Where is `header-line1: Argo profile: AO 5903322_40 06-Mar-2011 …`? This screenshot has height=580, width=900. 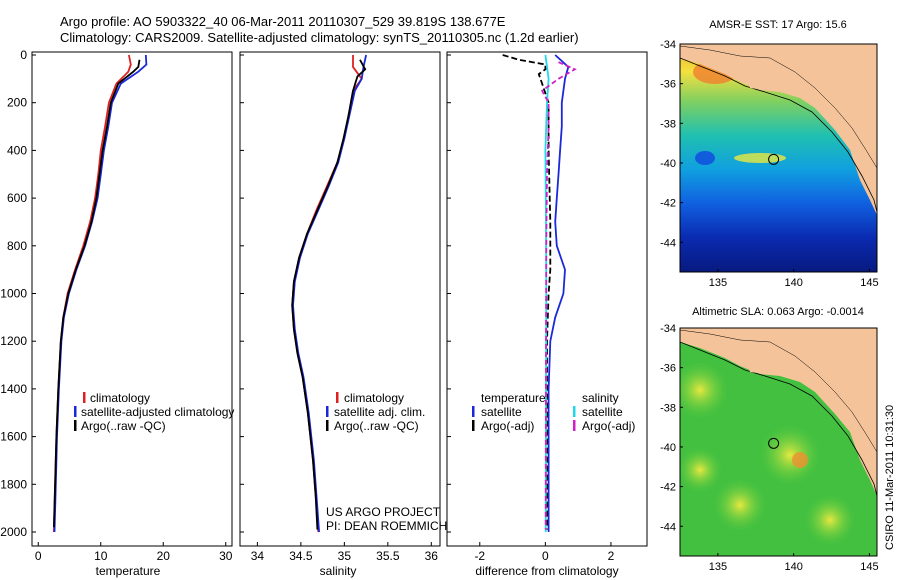
header-line1: Argo profile: AO 5903322_40 06-Mar-2011 … is located at coordinates (283, 21).